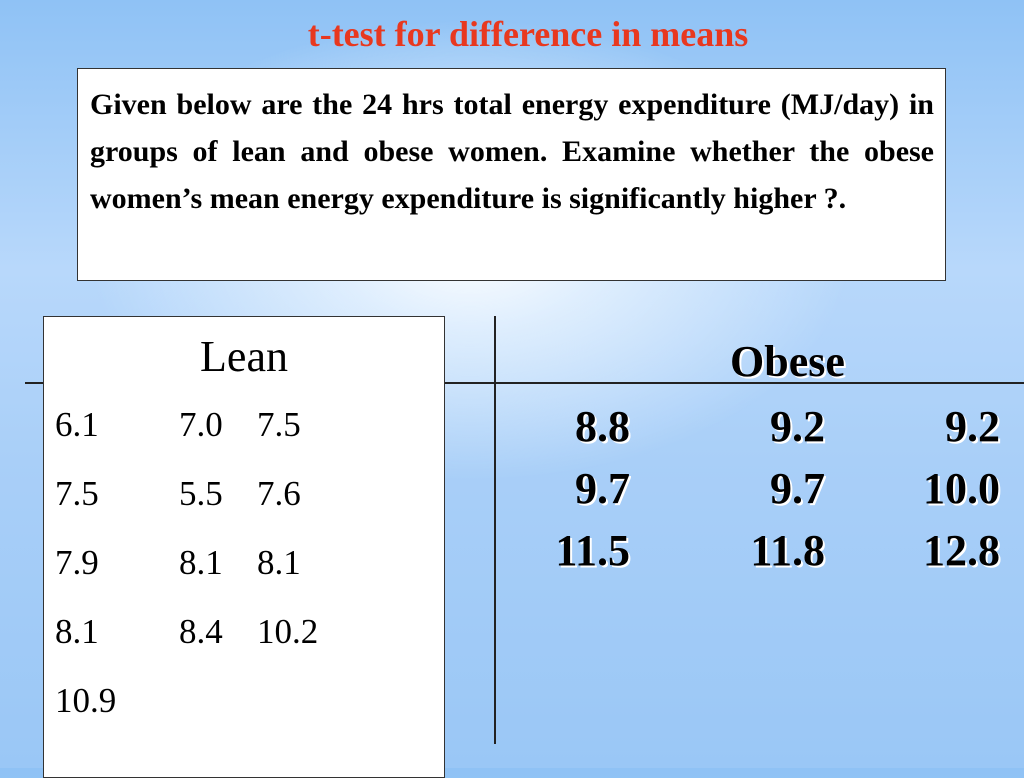  I want to click on lean-row: 7.9 8.1 8.1, so click(245, 575).